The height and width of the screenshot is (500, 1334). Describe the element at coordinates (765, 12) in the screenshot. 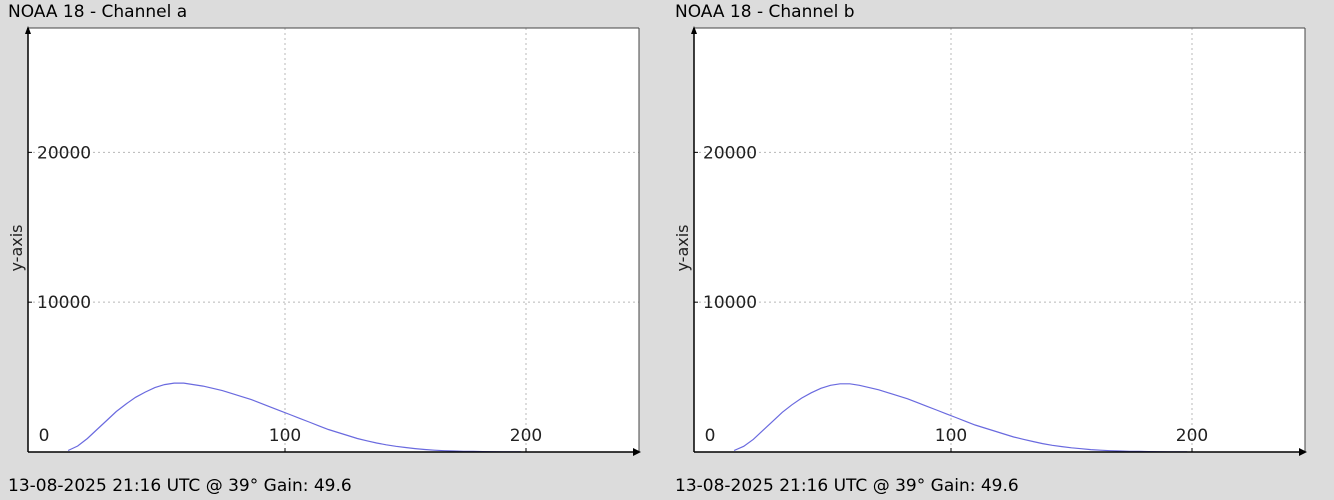

I see `chart-title: NOAA 18 - Channel b` at that location.